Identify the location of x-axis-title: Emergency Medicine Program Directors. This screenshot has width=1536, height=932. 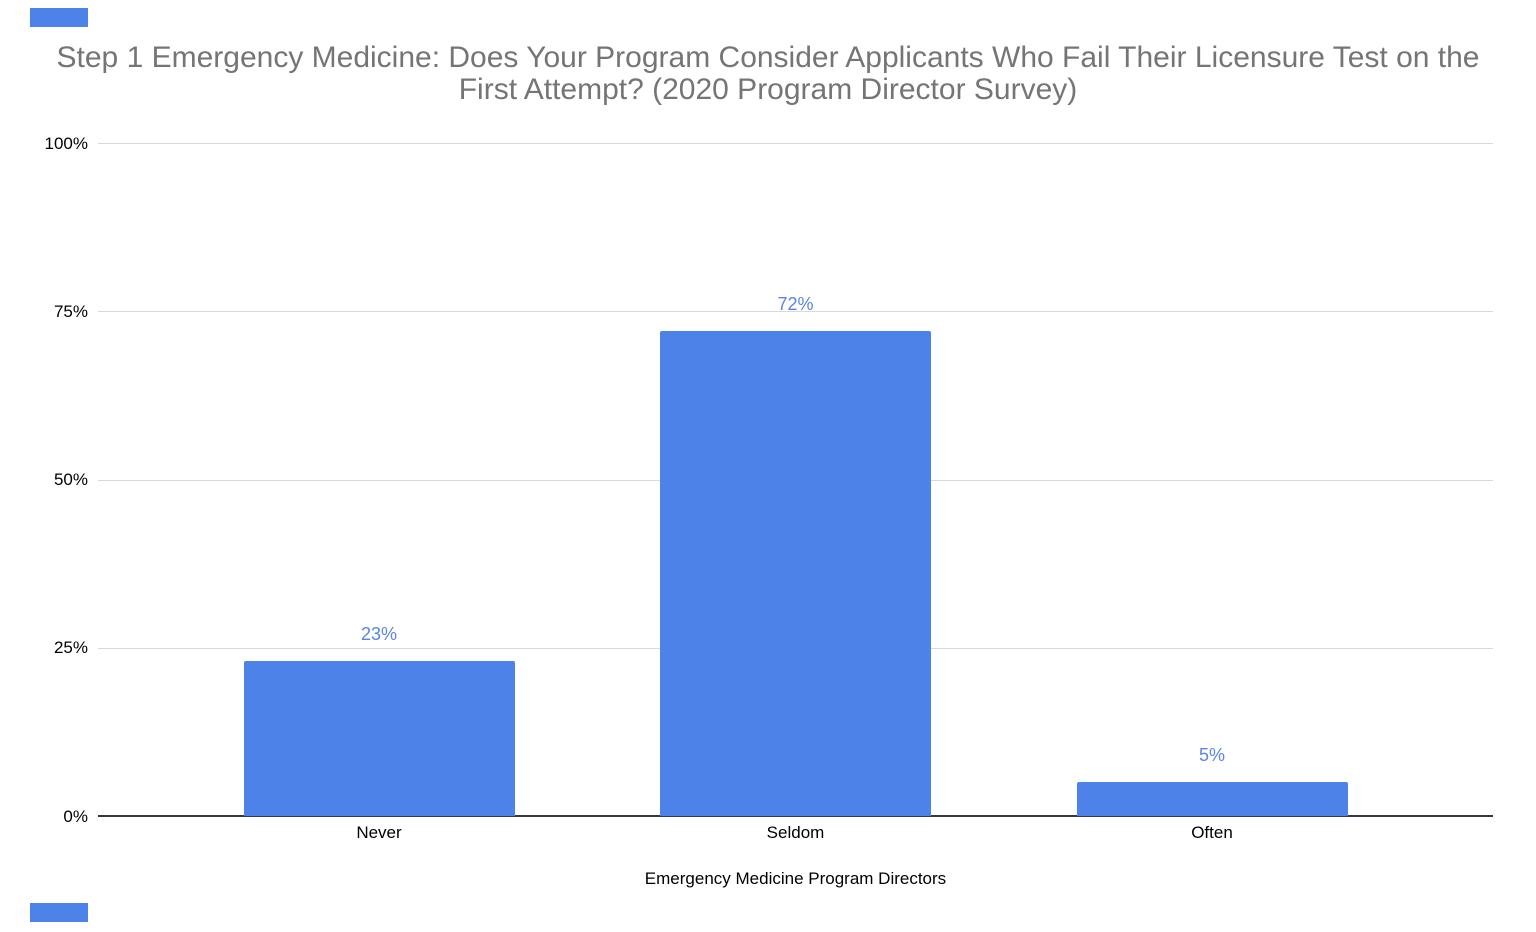
(795, 878).